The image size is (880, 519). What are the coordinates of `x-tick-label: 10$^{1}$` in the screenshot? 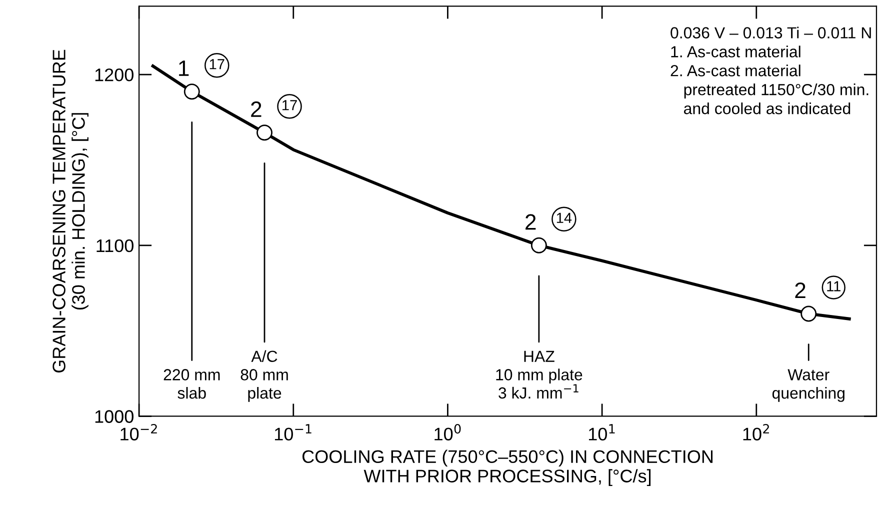 It's located at (601, 432).